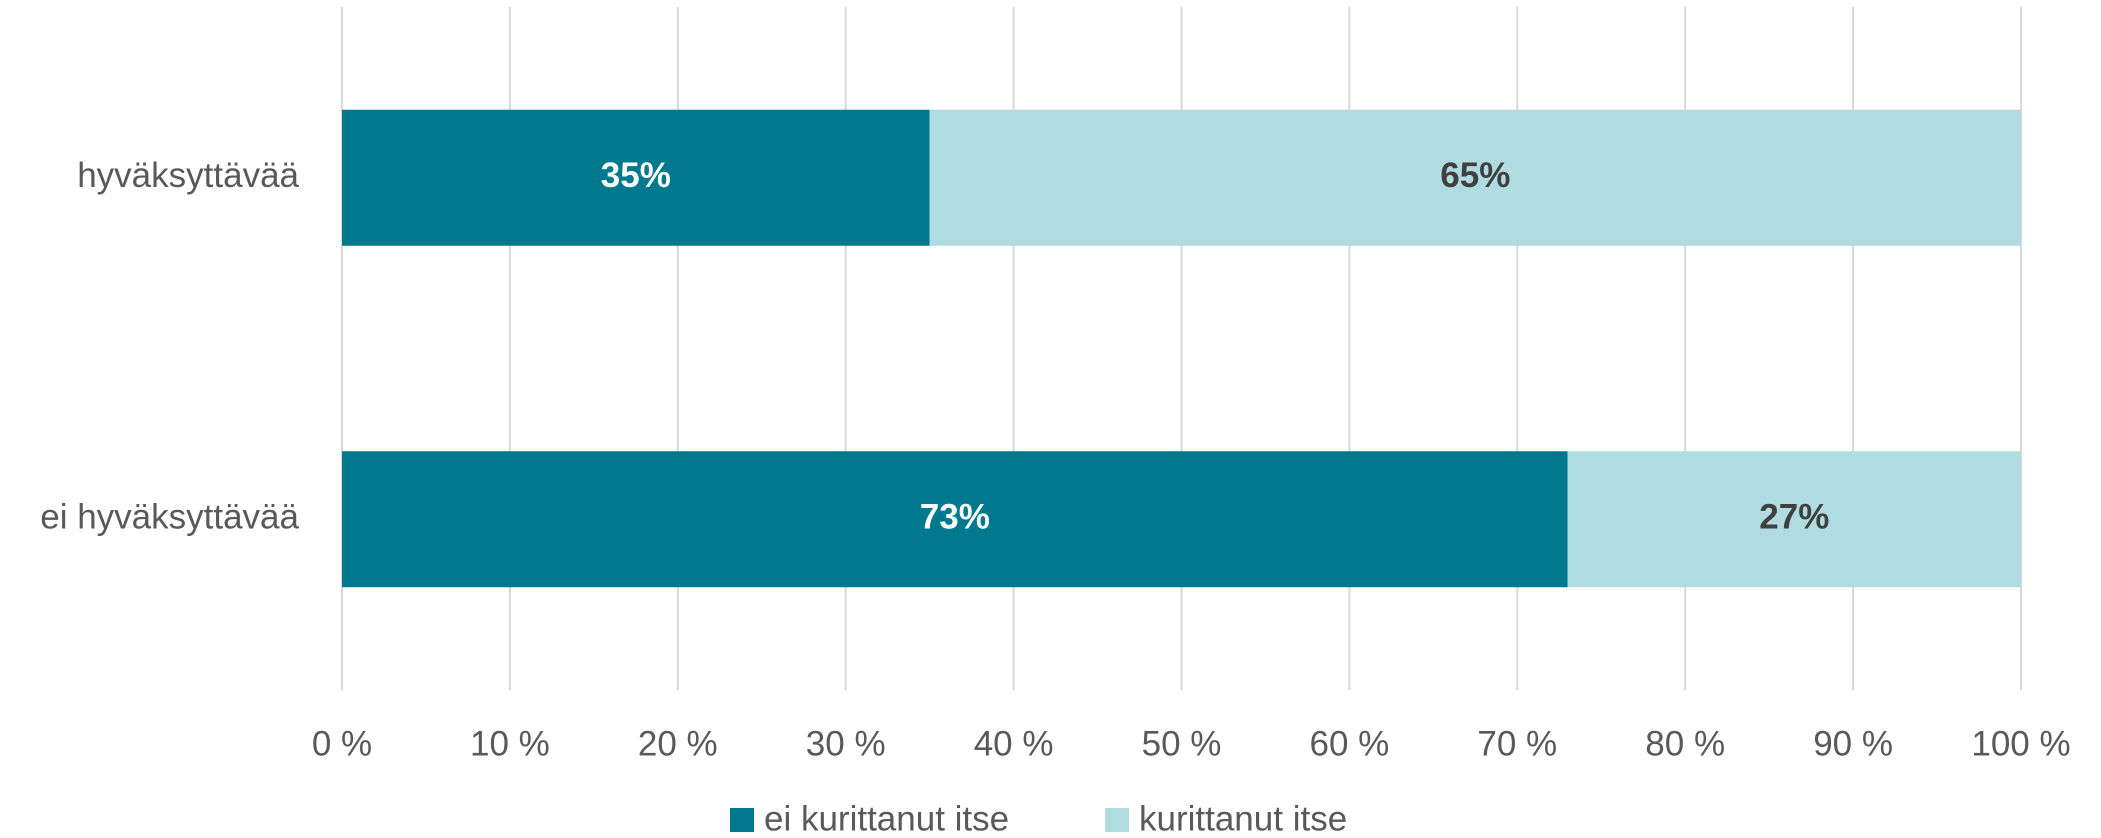 Image resolution: width=2101 pixels, height=838 pixels. Describe the element at coordinates (1014, 743) in the screenshot. I see `x-tick-label: 40 %` at that location.